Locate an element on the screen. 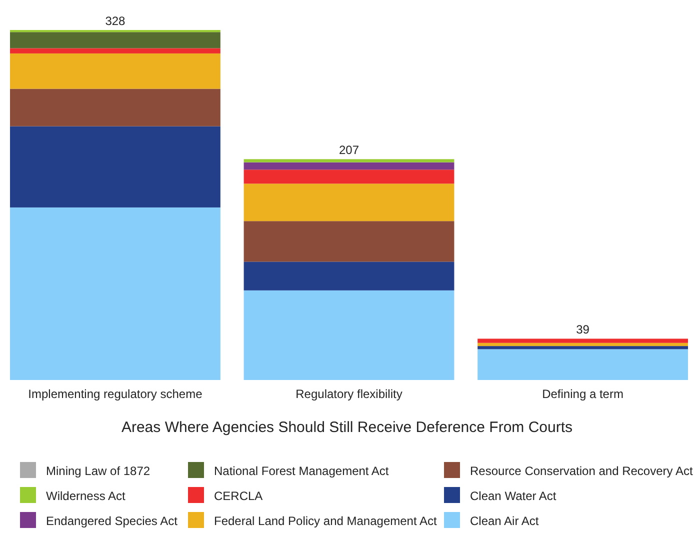 Image resolution: width=694 pixels, height=544 pixels. x-axis-title: Areas Where Agencies Should Still Receive Deference From Courts is located at coordinates (347, 427).